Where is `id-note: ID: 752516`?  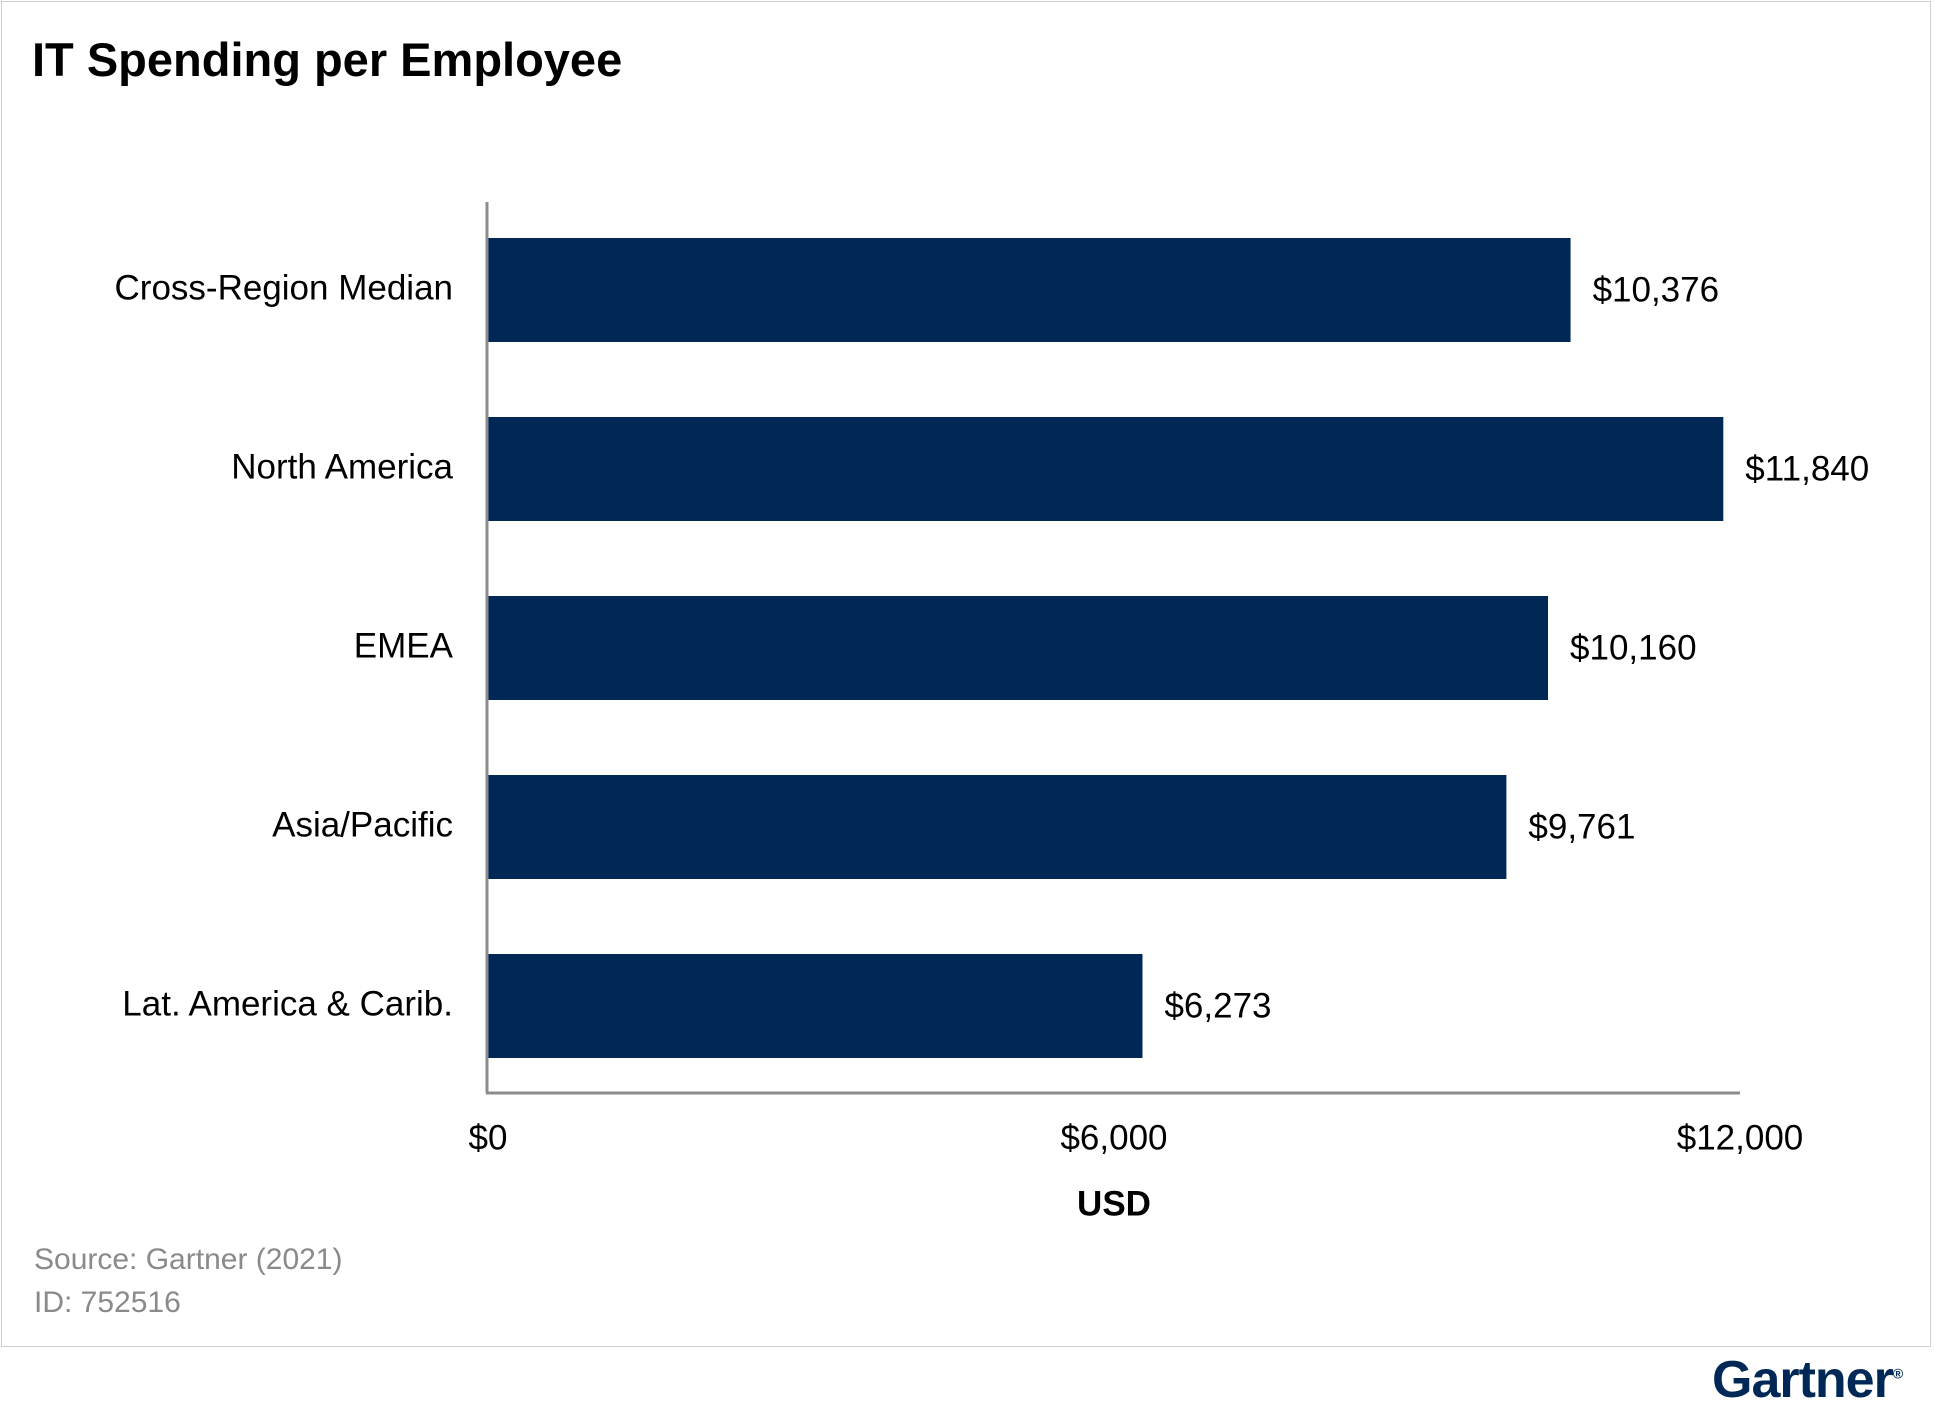 id-note: ID: 752516 is located at coordinates (107, 1302).